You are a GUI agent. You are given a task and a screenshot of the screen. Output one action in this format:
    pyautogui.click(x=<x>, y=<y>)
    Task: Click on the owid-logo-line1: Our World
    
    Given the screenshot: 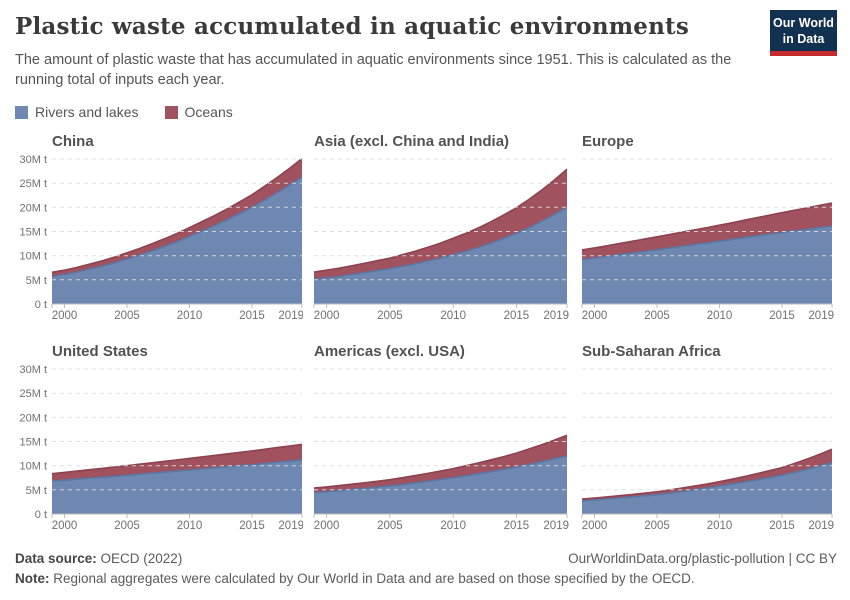 What is the action you would take?
    pyautogui.click(x=803, y=23)
    